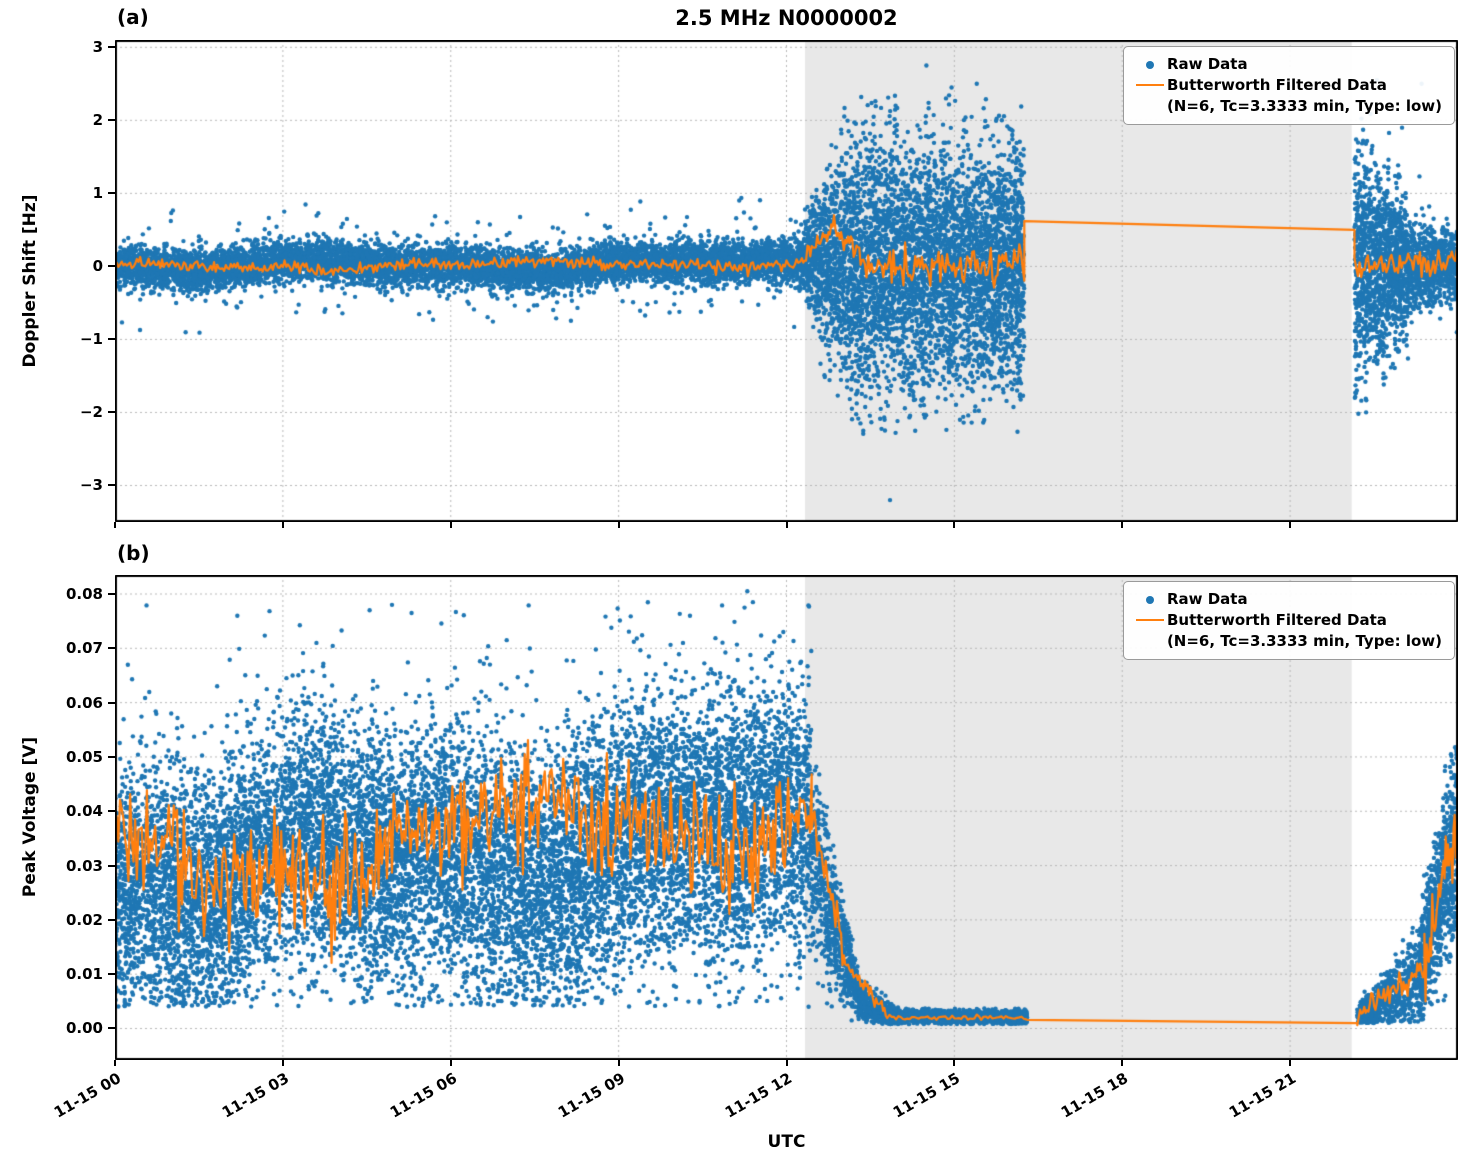 The height and width of the screenshot is (1172, 1472). What do you see at coordinates (1262, 1095) in the screenshot?
I see `x-tick-label-text: 11-15 21` at bounding box center [1262, 1095].